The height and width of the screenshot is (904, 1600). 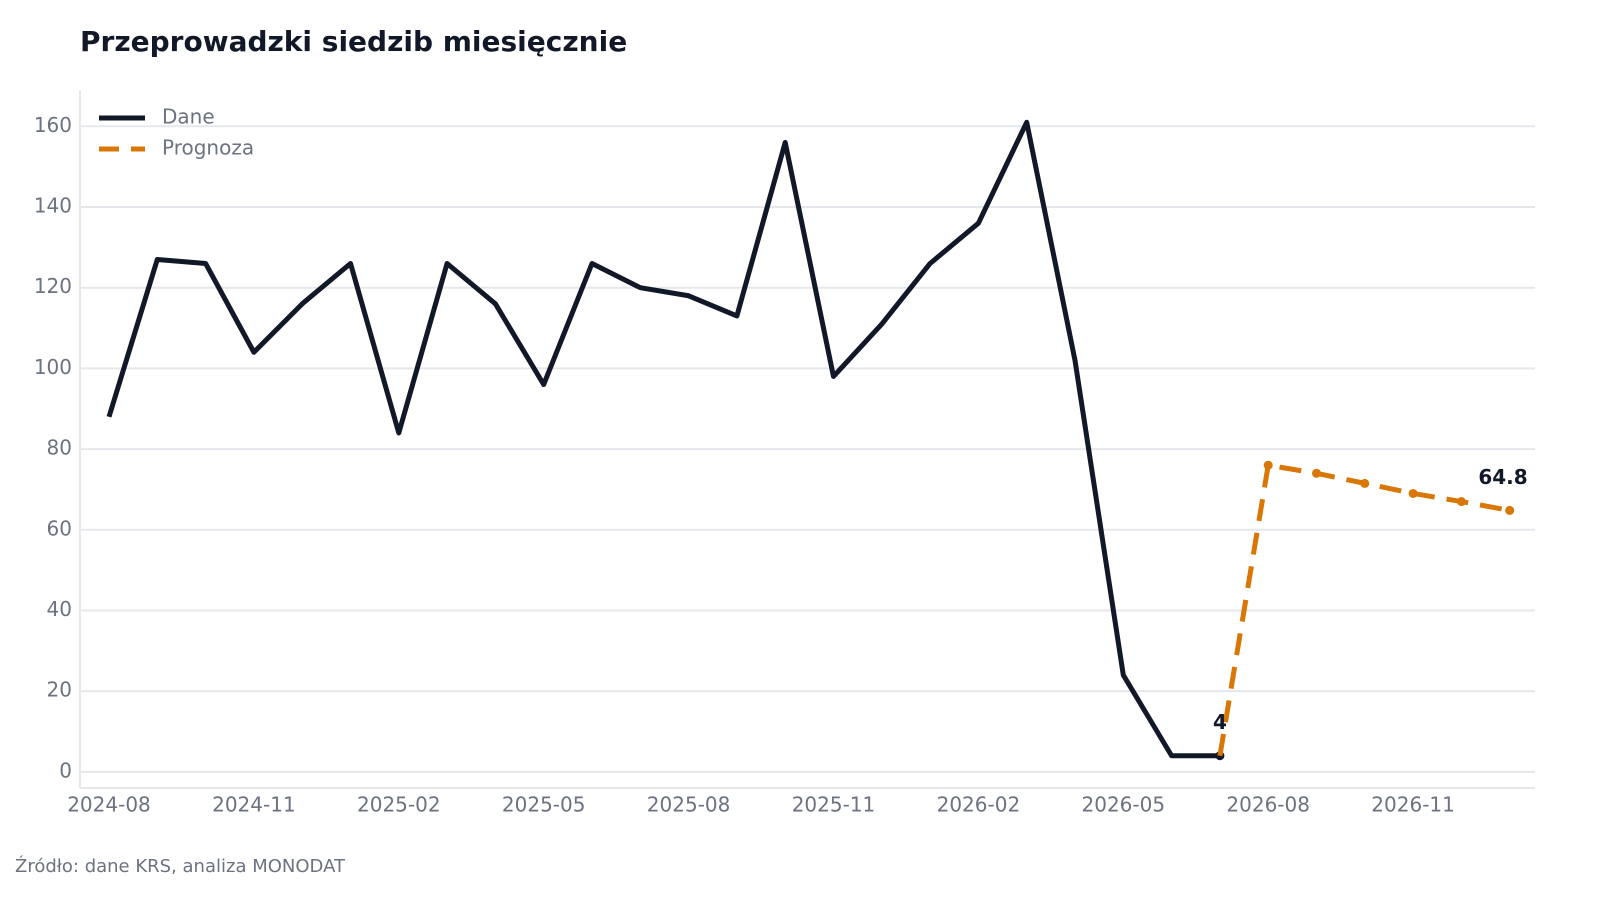 I want to click on x-tick-label: 2025-11, so click(x=834, y=805).